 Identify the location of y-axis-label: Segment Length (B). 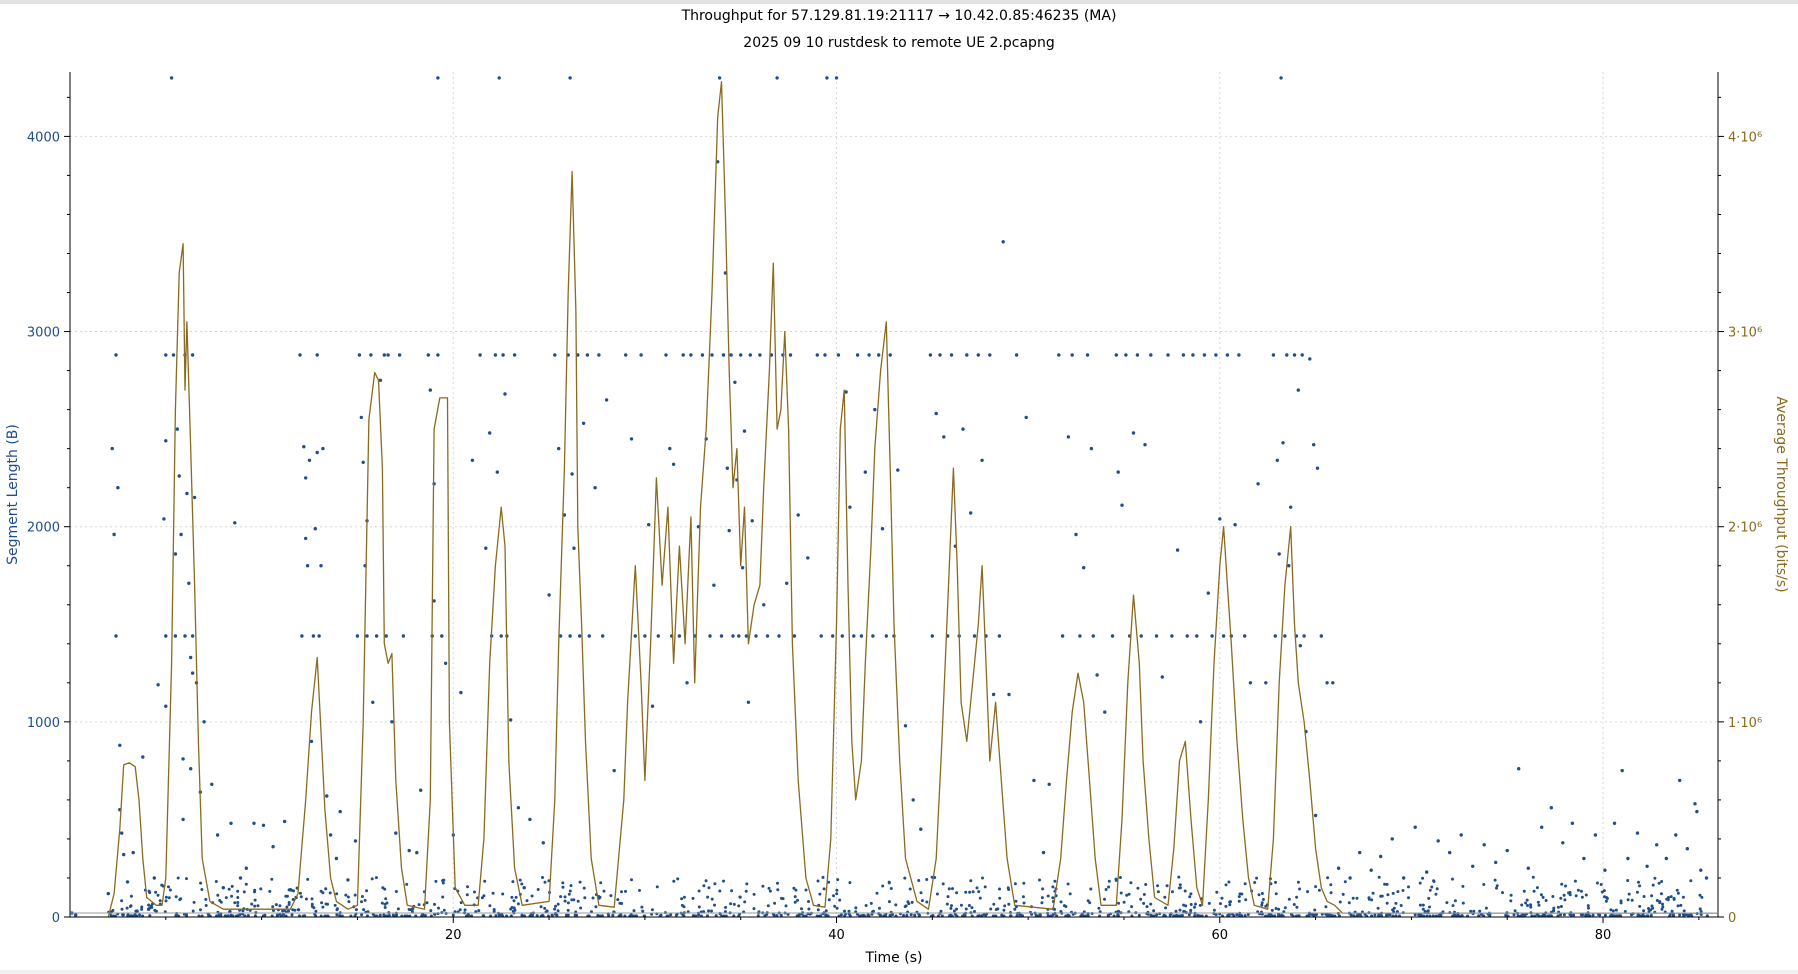
(13, 494).